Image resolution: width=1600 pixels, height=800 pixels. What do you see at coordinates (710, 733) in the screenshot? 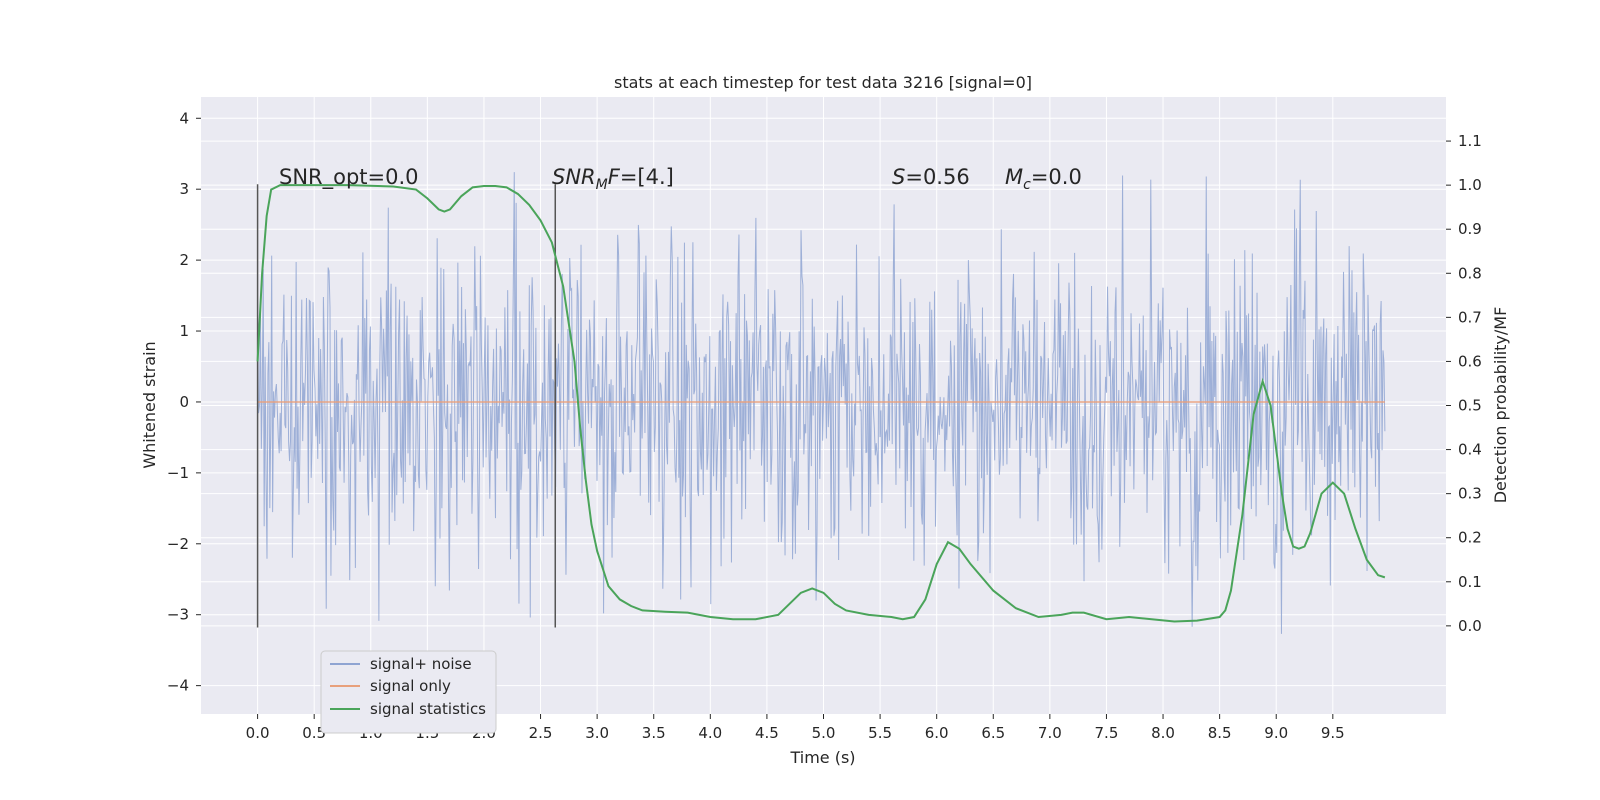
I see `x-tick-label: 4.0` at bounding box center [710, 733].